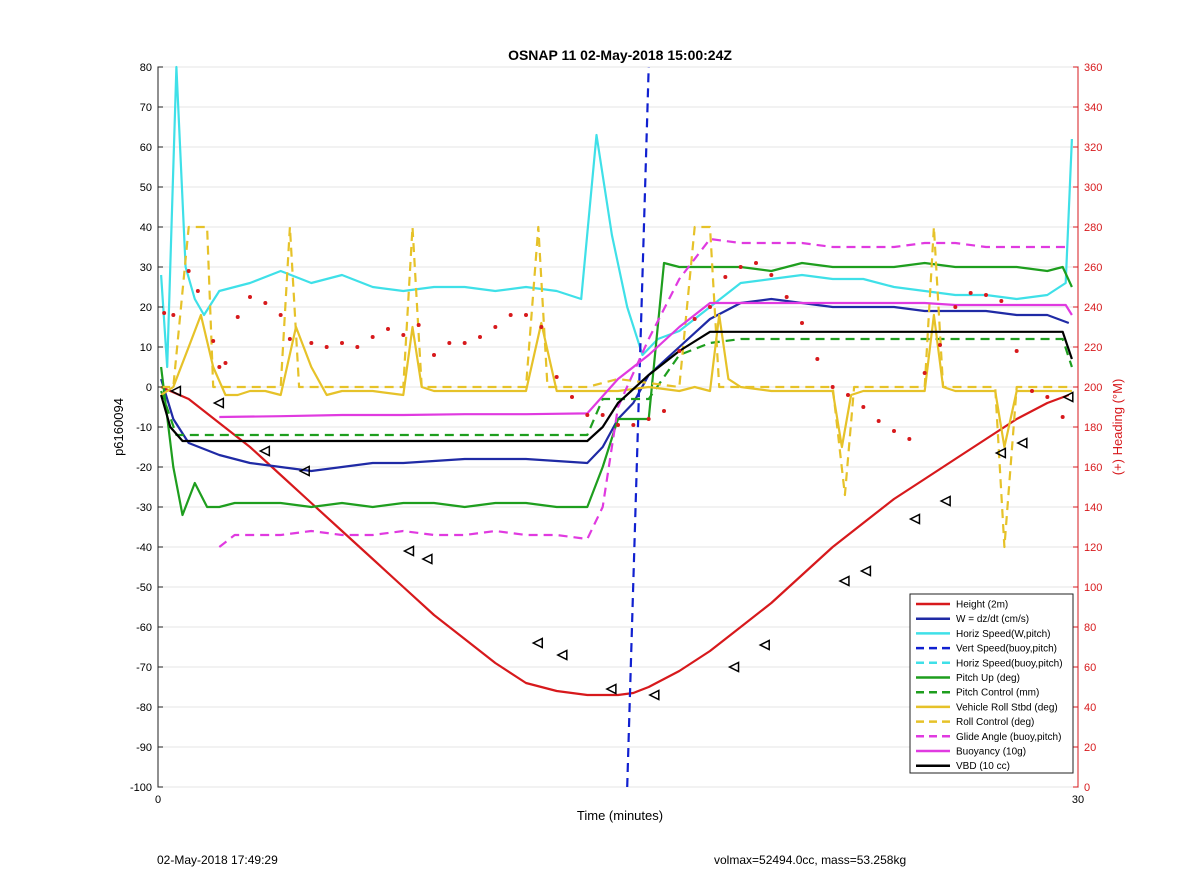 The width and height of the screenshot is (1200, 885). What do you see at coordinates (158, 800) in the screenshot?
I see `x-tick-label: 0` at bounding box center [158, 800].